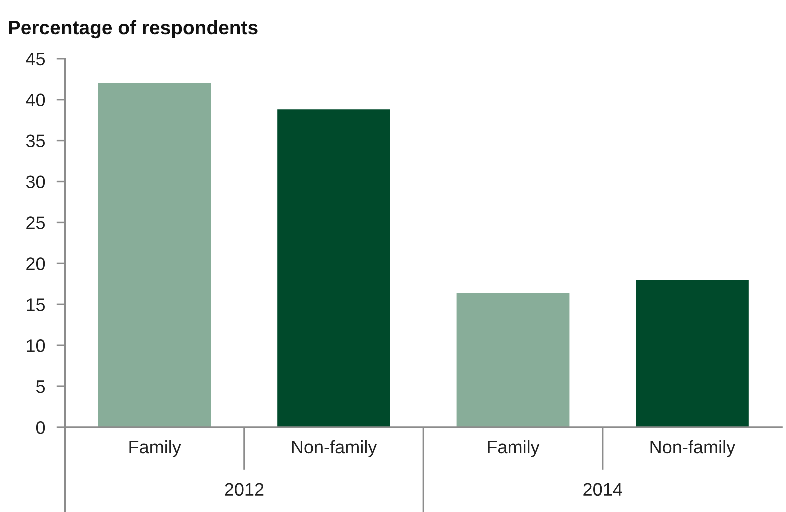  I want to click on y-tick-label: 10, so click(36, 346).